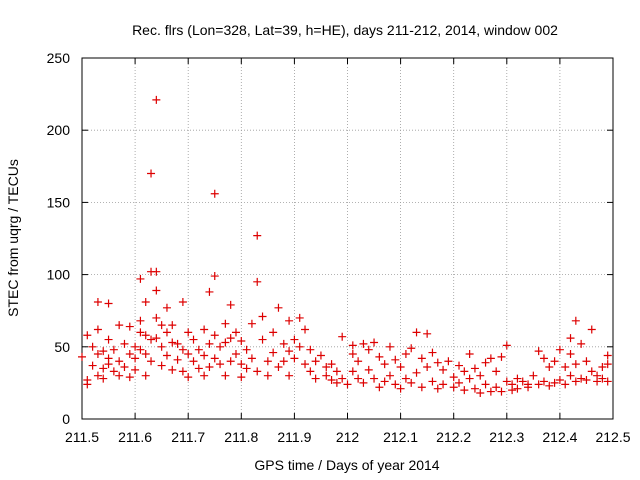 The image size is (640, 480). Describe the element at coordinates (188, 437) in the screenshot. I see `x-tick-label: 211.7` at that location.